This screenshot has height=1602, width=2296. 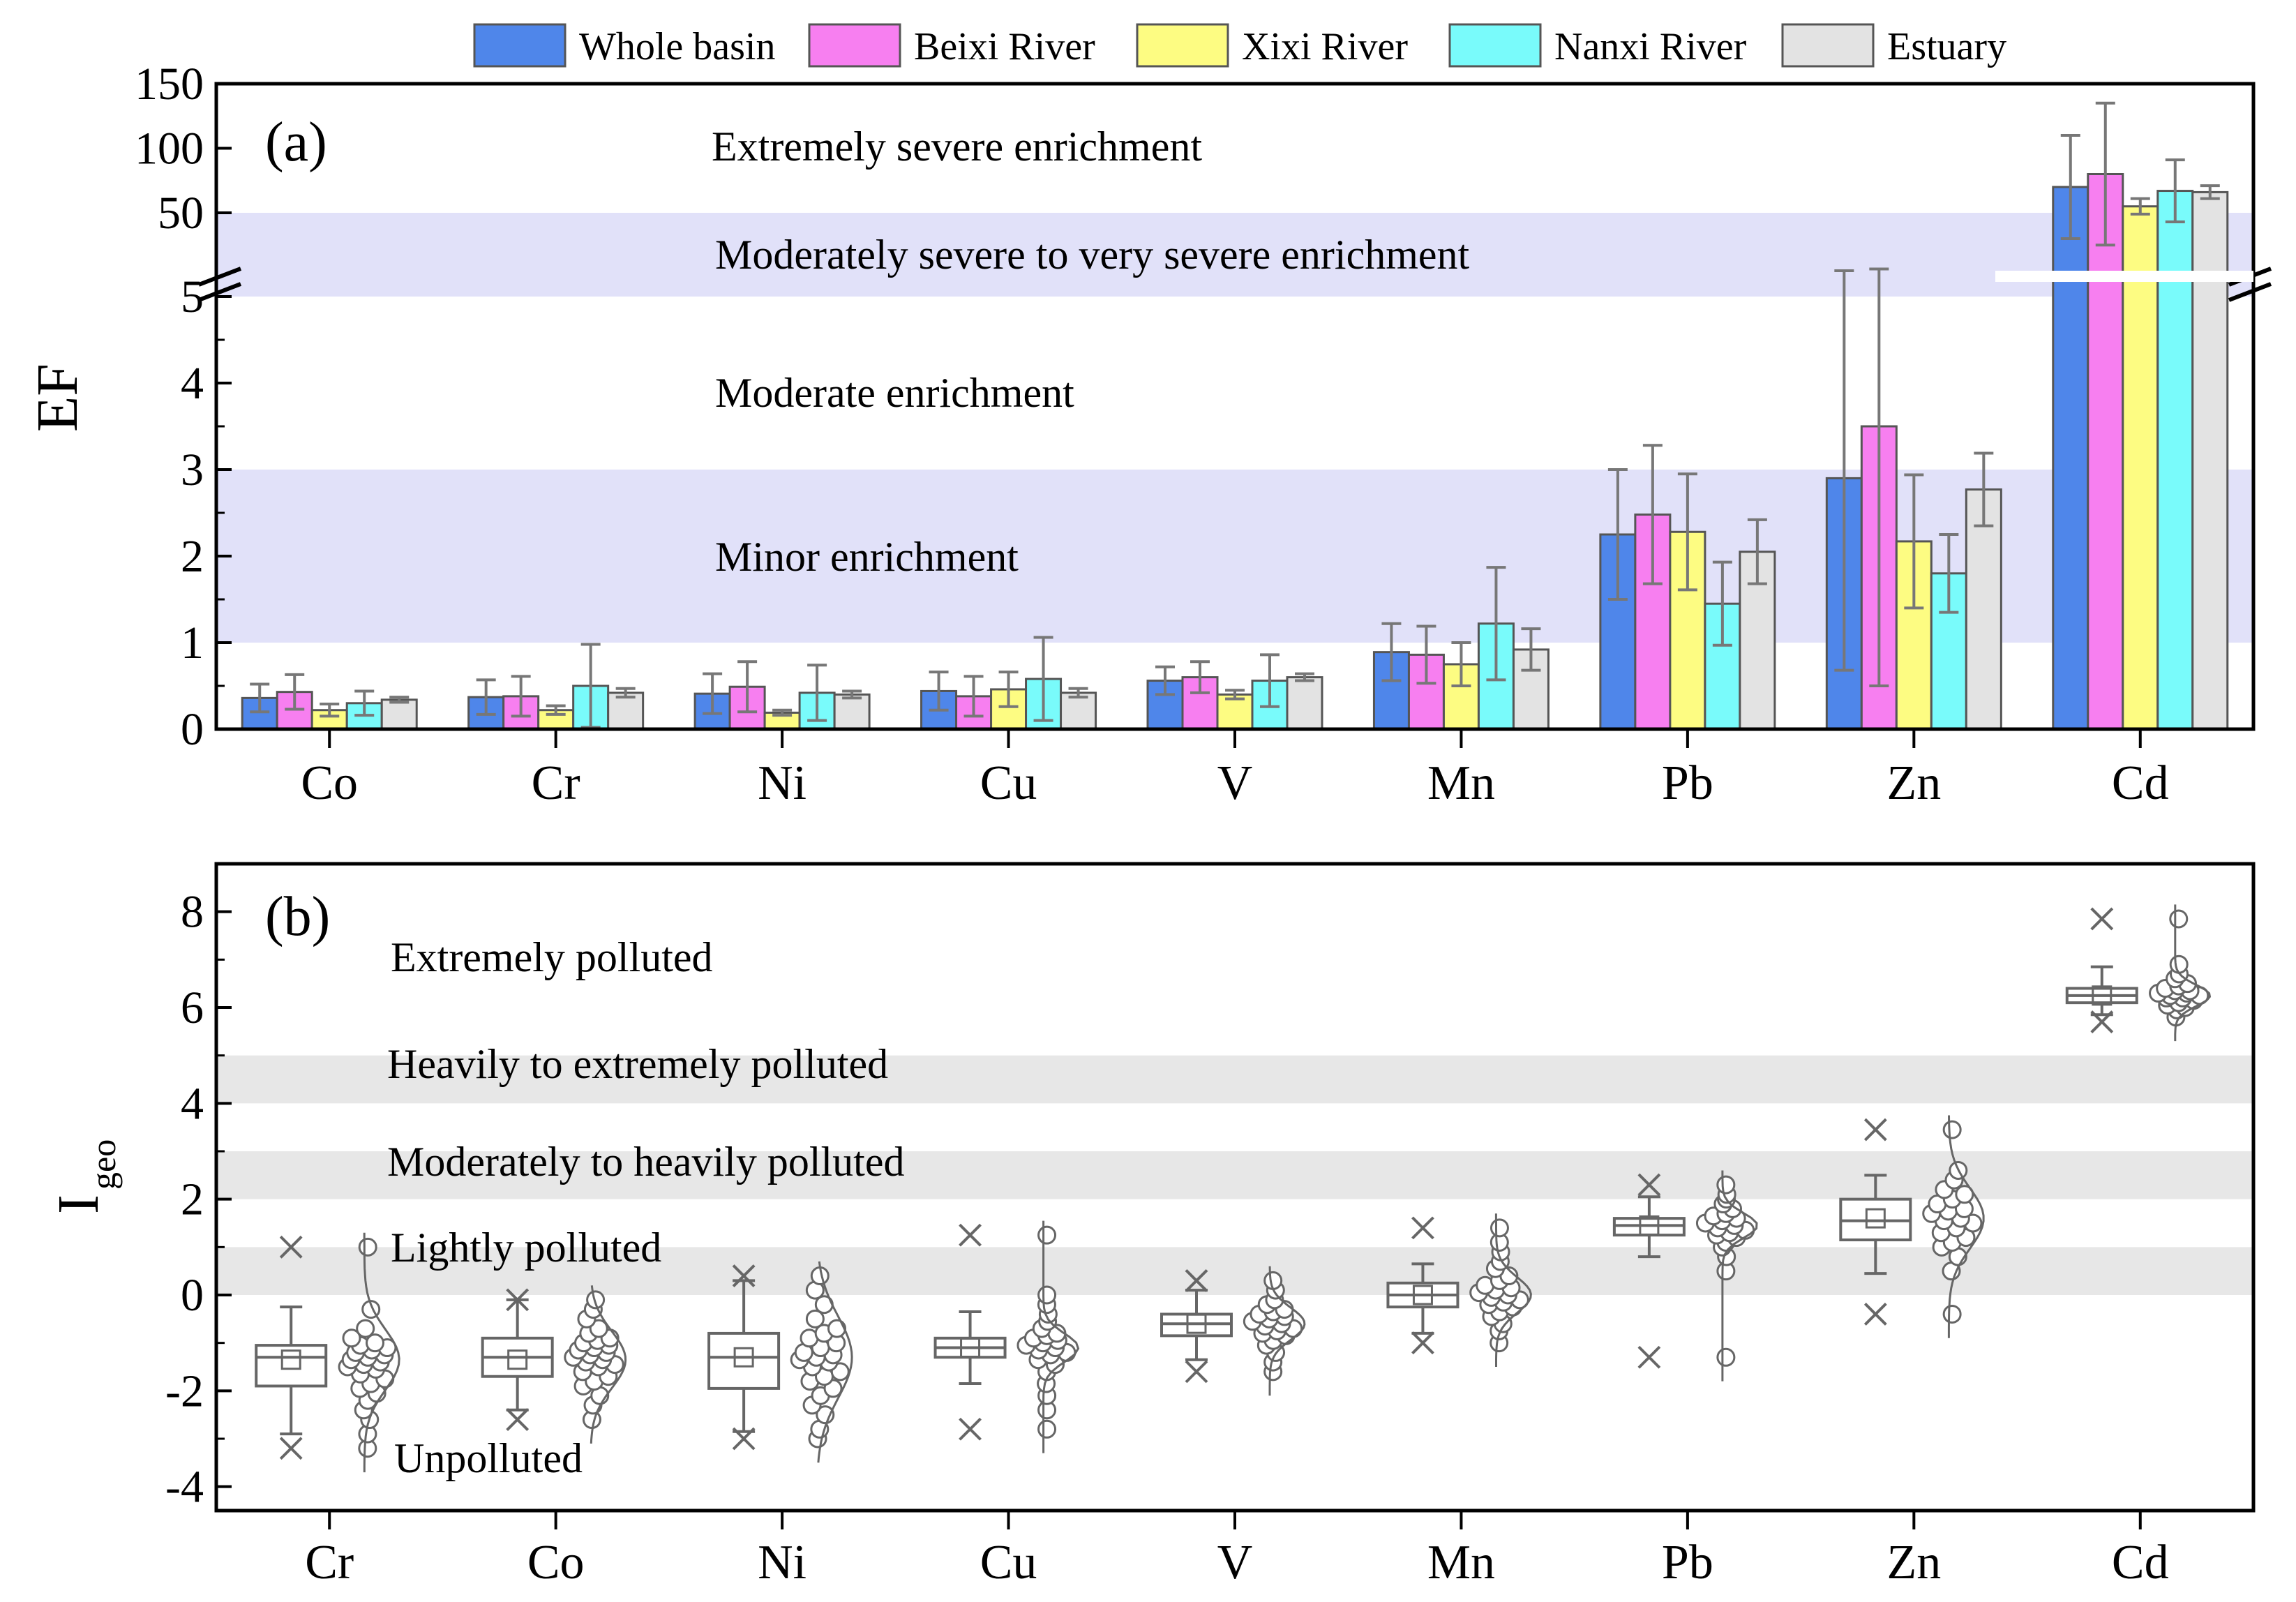 What do you see at coordinates (1650, 46) in the screenshot?
I see `legend-label: Nanxi River` at bounding box center [1650, 46].